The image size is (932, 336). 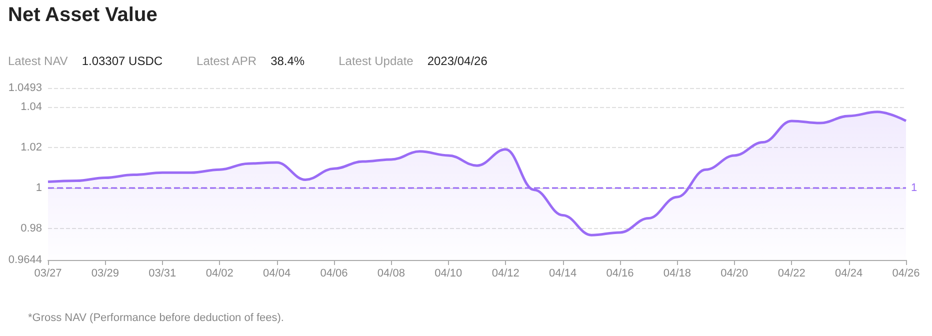 I want to click on chart-title: Net Asset Value, so click(x=83, y=15).